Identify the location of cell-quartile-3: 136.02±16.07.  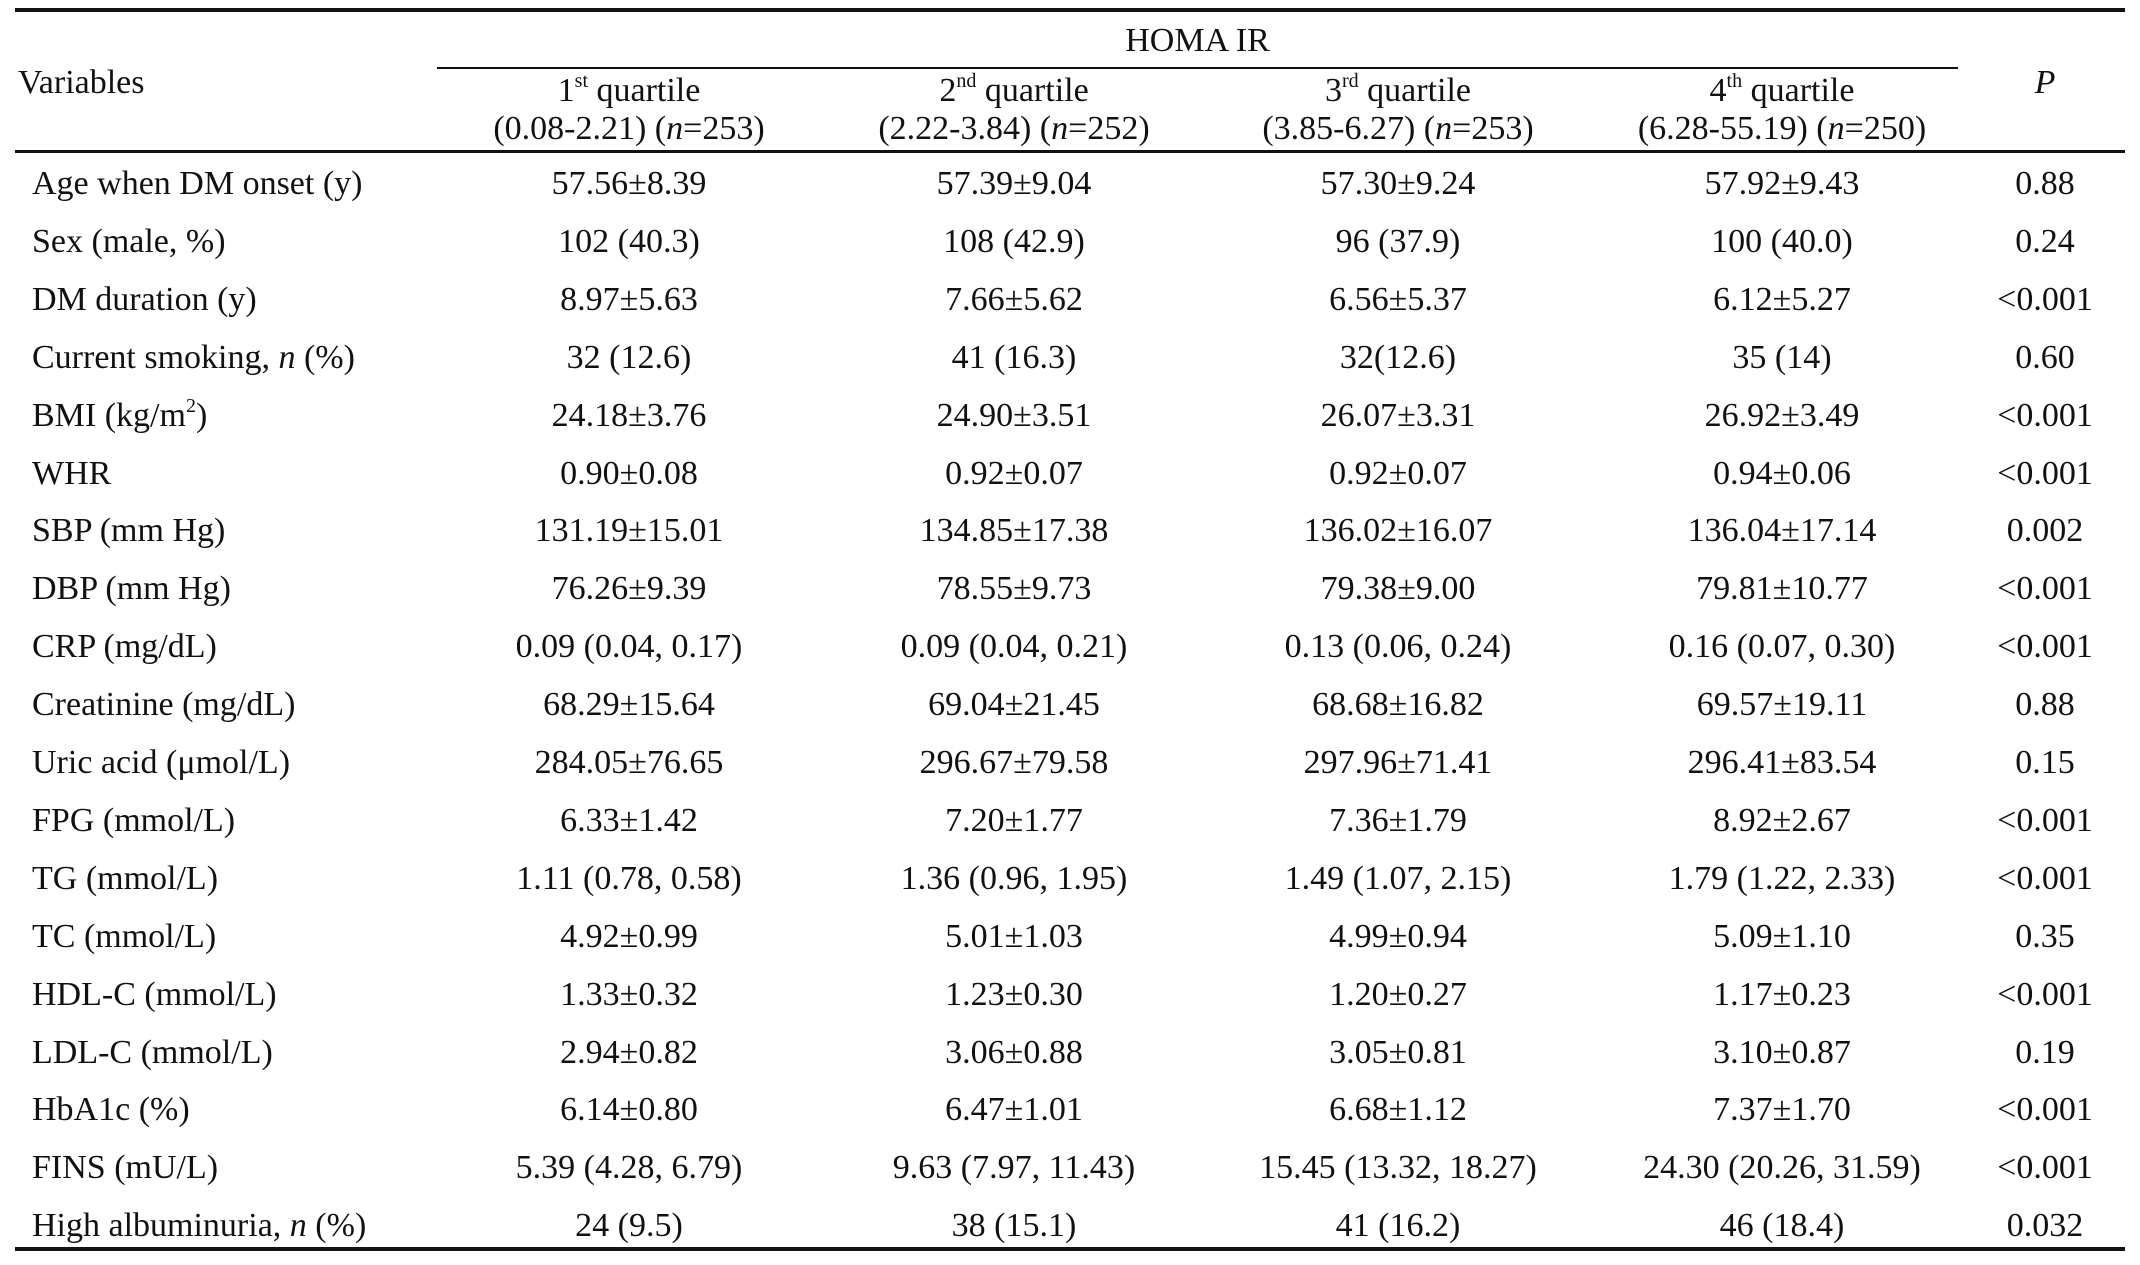
(1398, 531).